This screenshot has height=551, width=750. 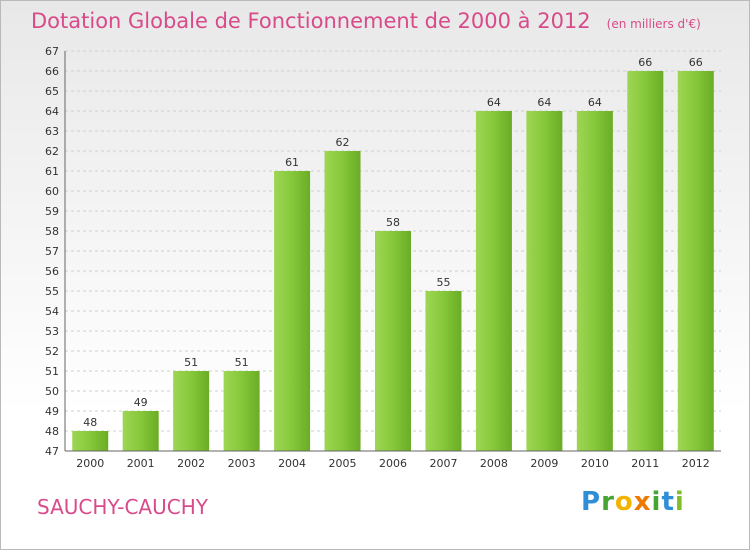 I want to click on x-tick-label: 2001, so click(x=141, y=463).